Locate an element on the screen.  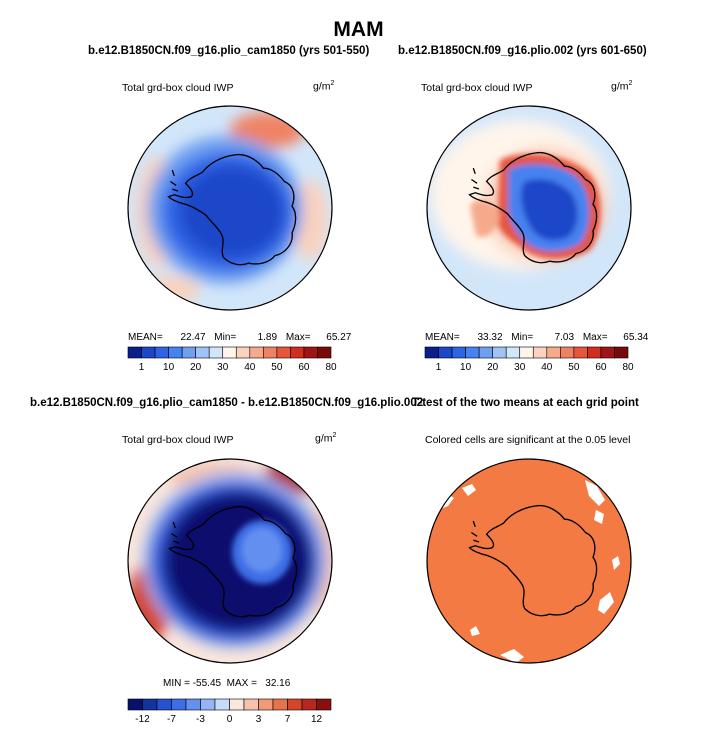
panel3-units: g/m2 is located at coordinates (326, 438).